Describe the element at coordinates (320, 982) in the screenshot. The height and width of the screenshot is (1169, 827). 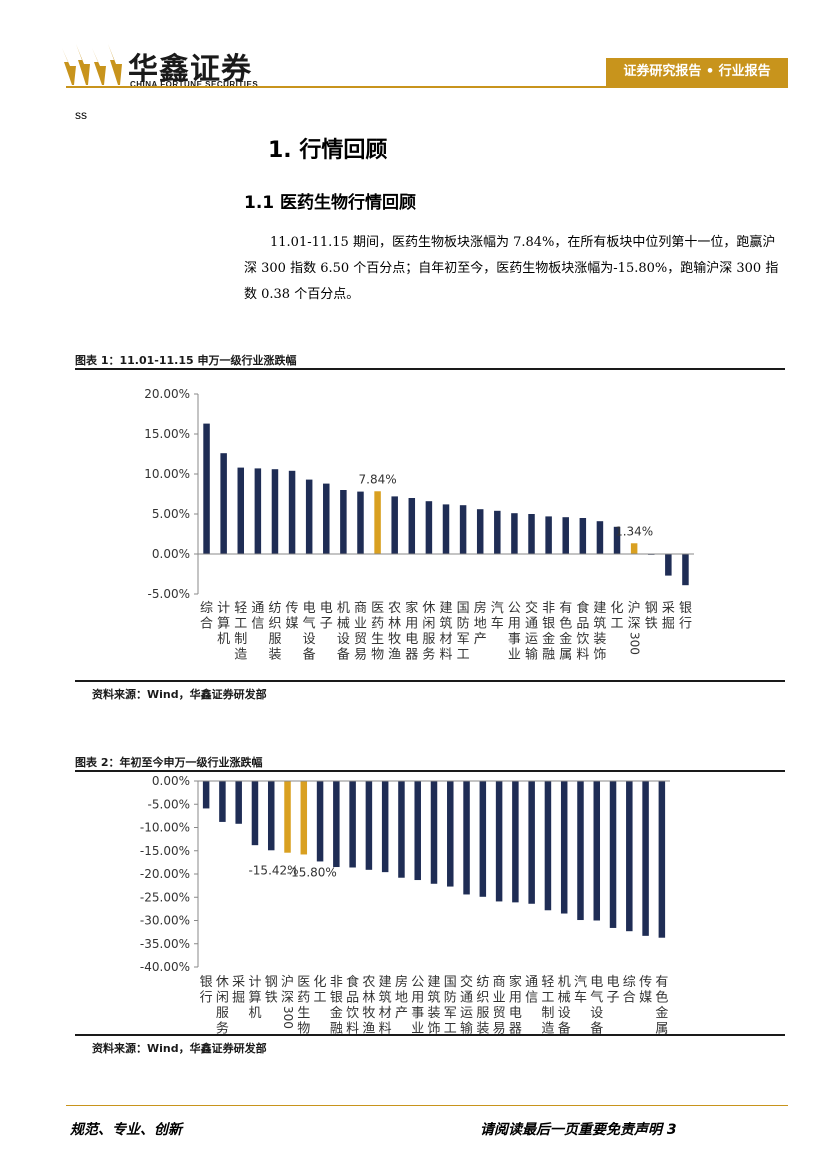
I see `category-label: 化` at that location.